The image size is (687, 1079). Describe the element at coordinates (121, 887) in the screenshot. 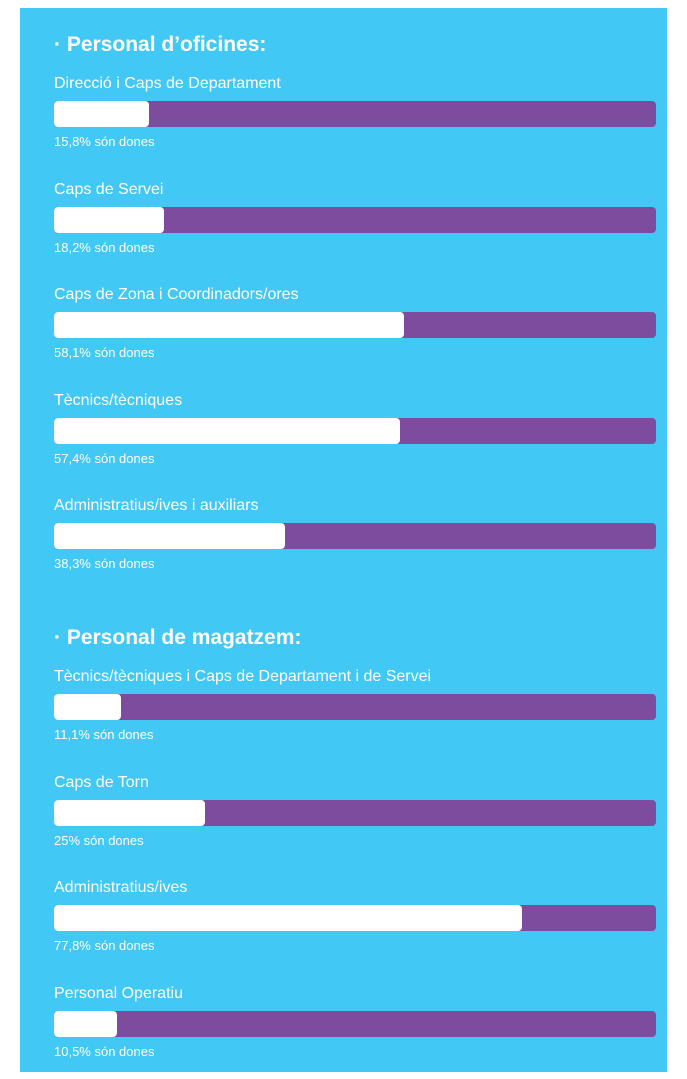

I see `item-label: Administratius/ives` at that location.